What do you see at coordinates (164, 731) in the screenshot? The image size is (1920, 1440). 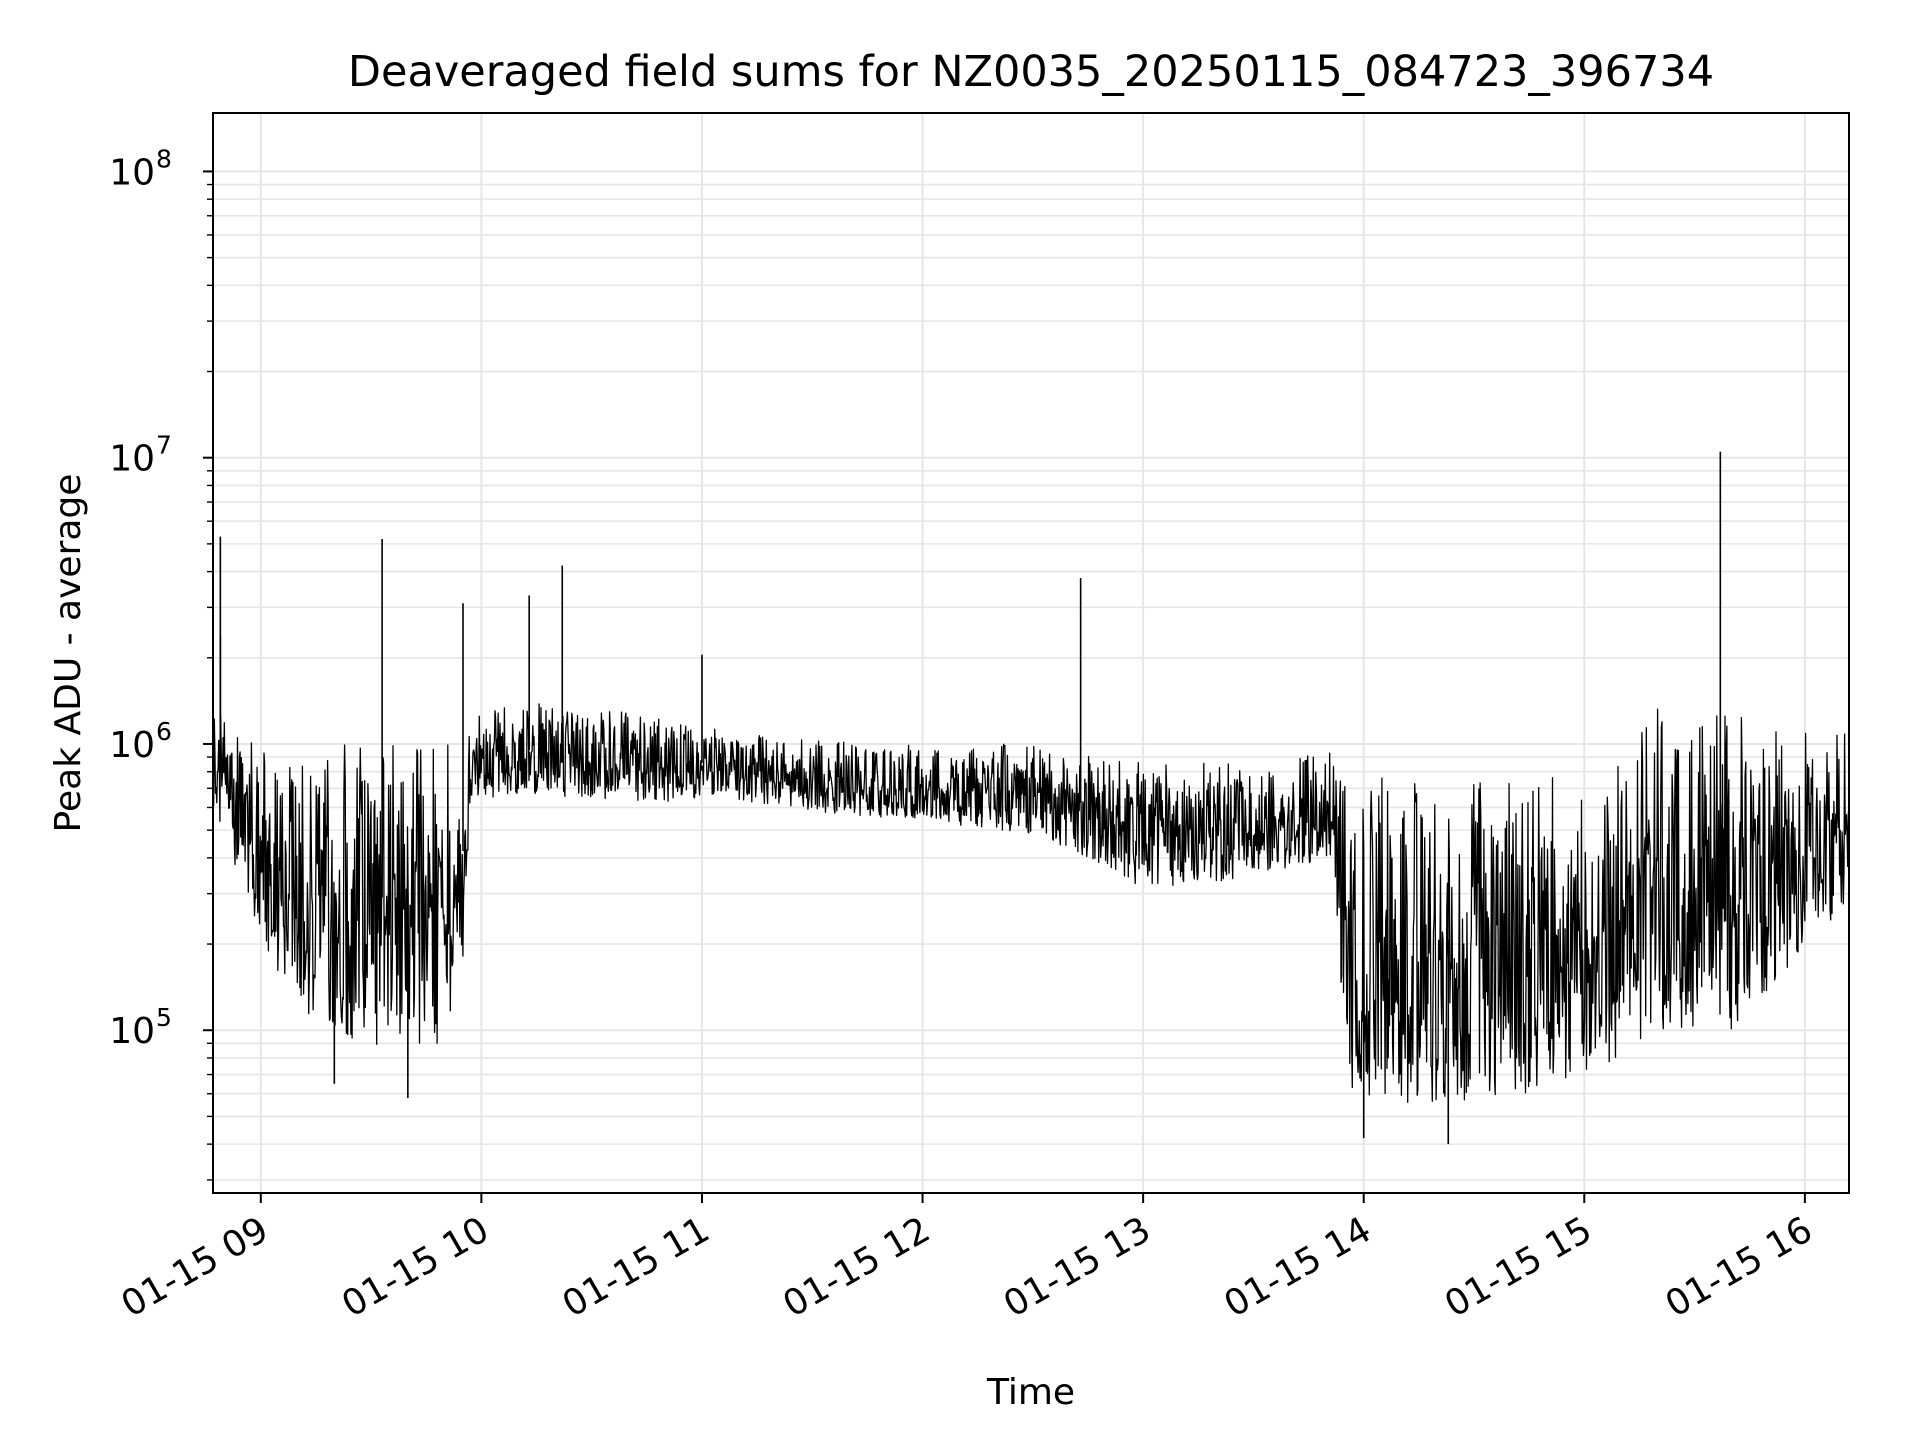 I see `y-tick-label-exponent: 6` at bounding box center [164, 731].